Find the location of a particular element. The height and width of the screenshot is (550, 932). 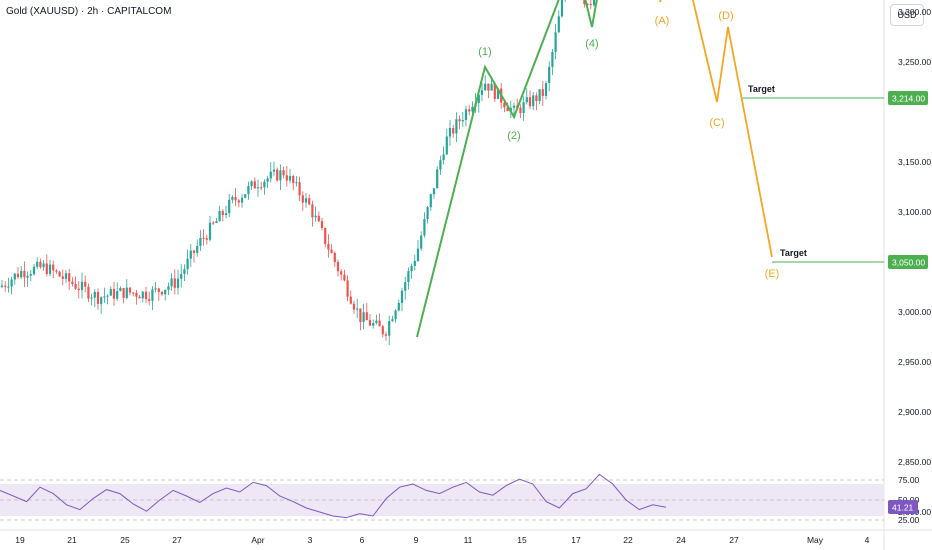

x-tick-label: 15 is located at coordinates (522, 540).